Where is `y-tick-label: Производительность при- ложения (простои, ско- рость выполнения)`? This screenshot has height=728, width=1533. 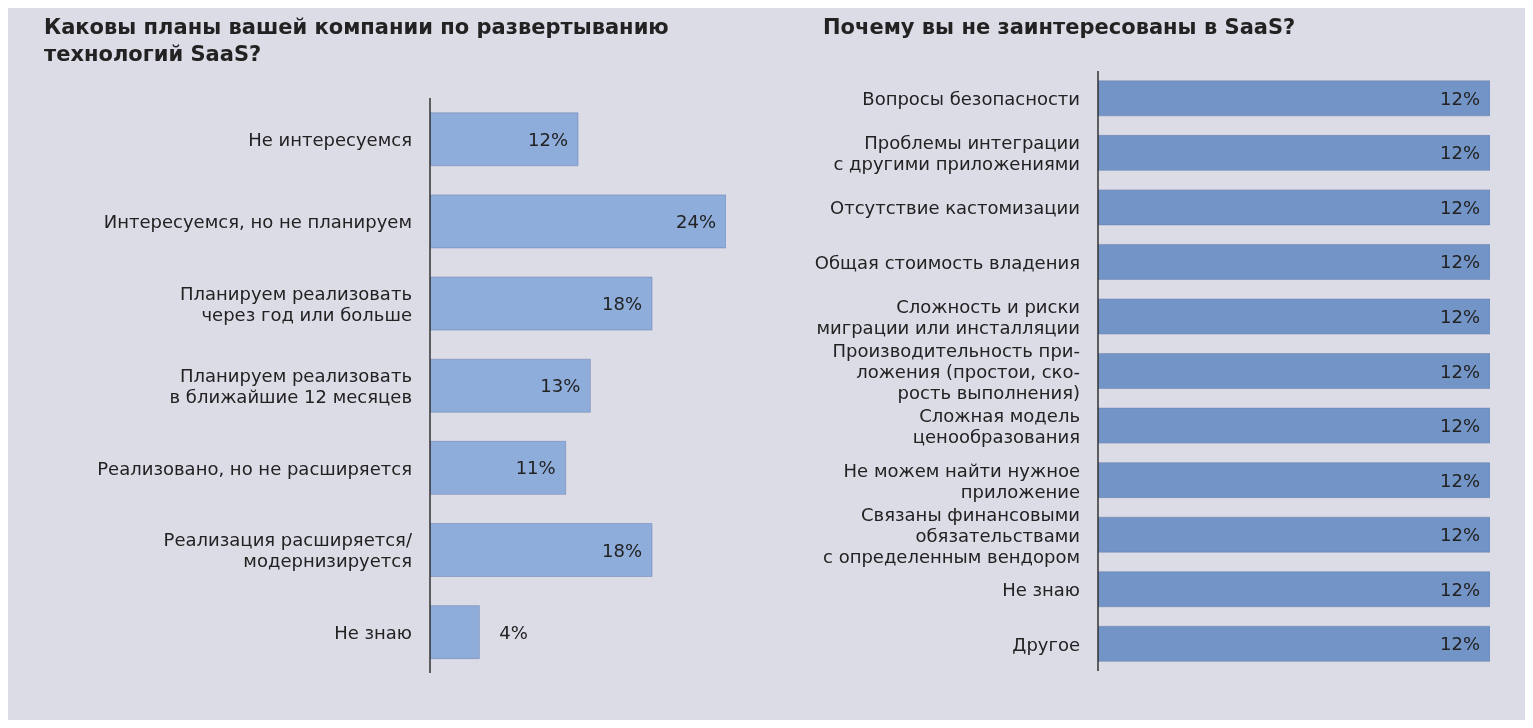
y-tick-label: Производительность при- ложения (простои, ско- рость выполнения) is located at coordinates (956, 371).